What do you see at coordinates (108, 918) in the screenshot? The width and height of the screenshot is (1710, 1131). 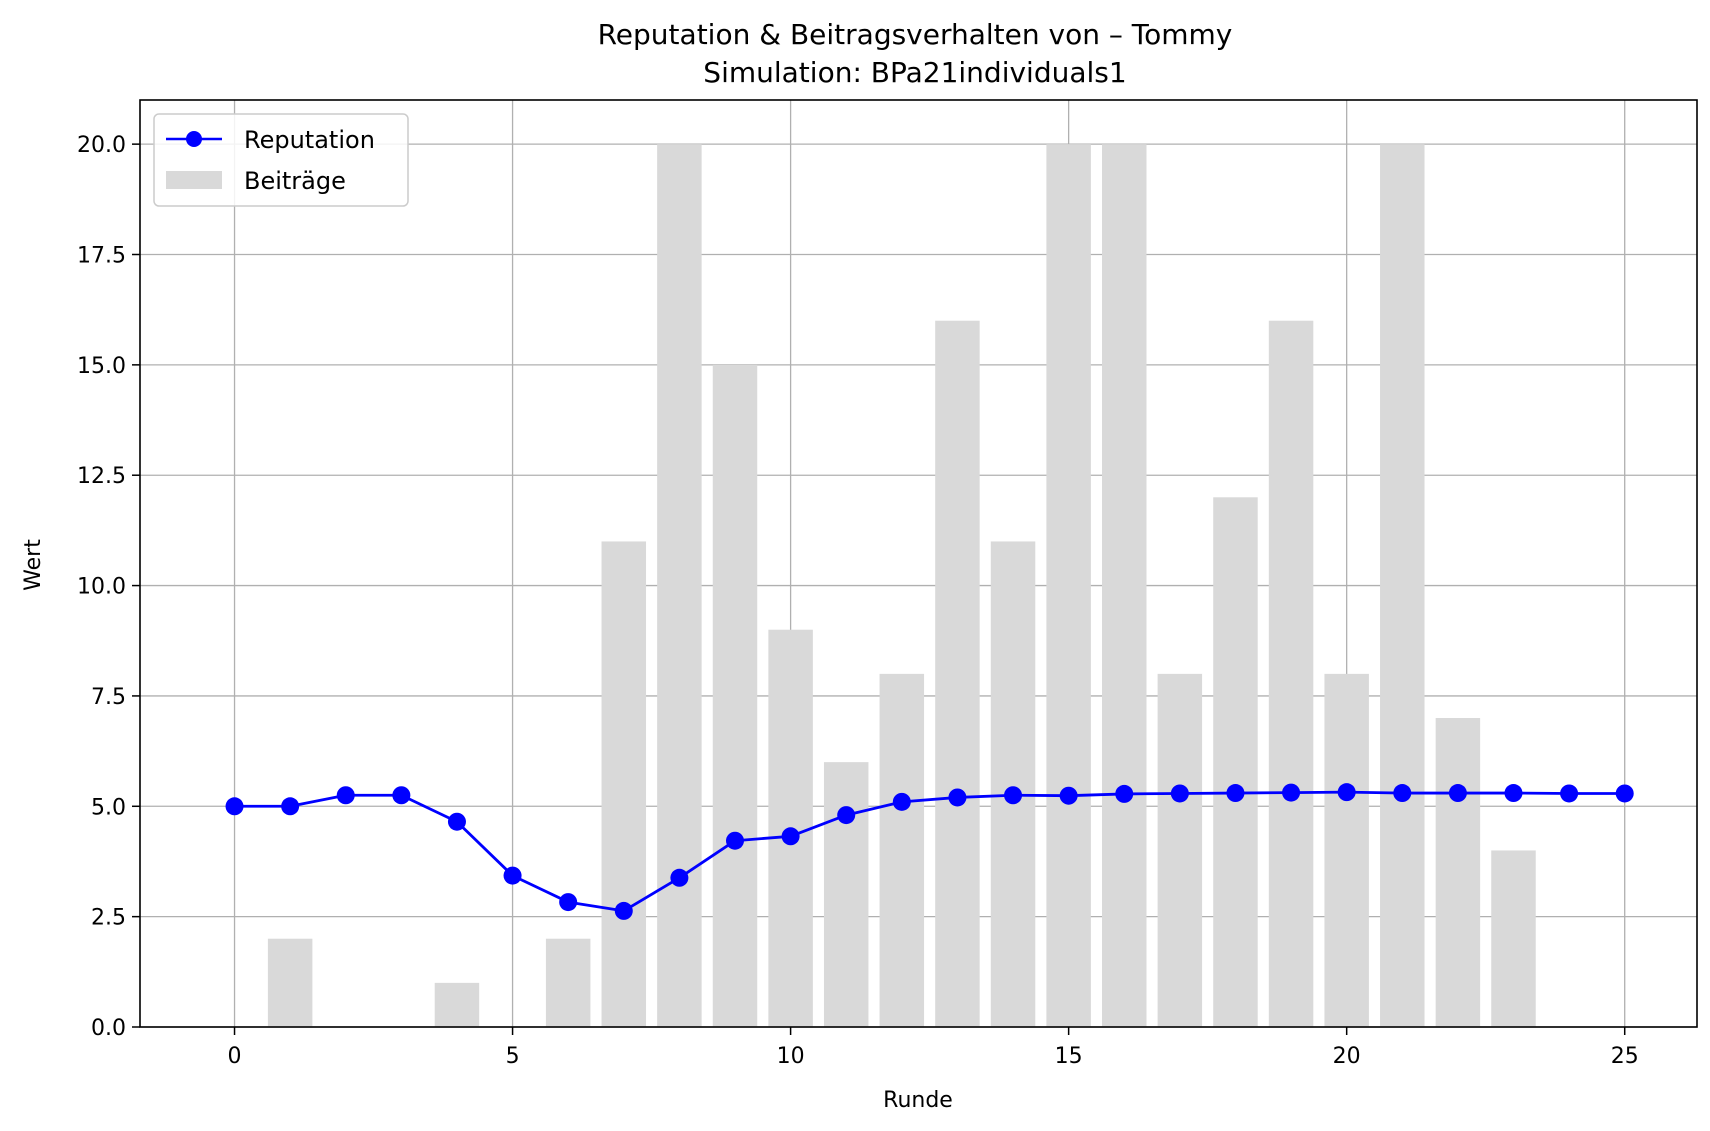 I see `y-tick-label-2.5: 2.5` at bounding box center [108, 918].